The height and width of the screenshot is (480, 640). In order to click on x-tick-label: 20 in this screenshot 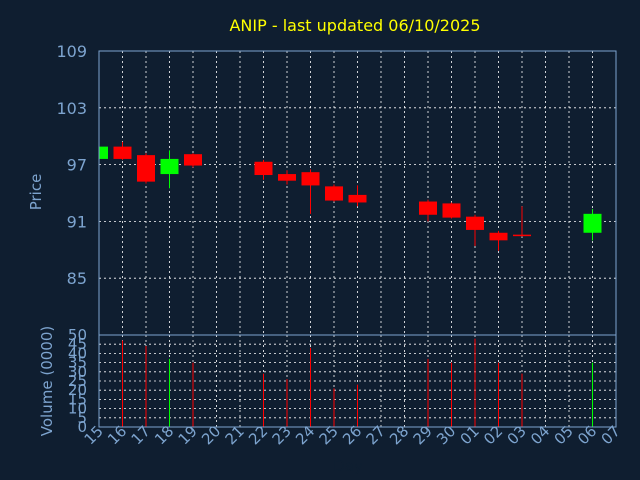, I will do `click(211, 435)`.